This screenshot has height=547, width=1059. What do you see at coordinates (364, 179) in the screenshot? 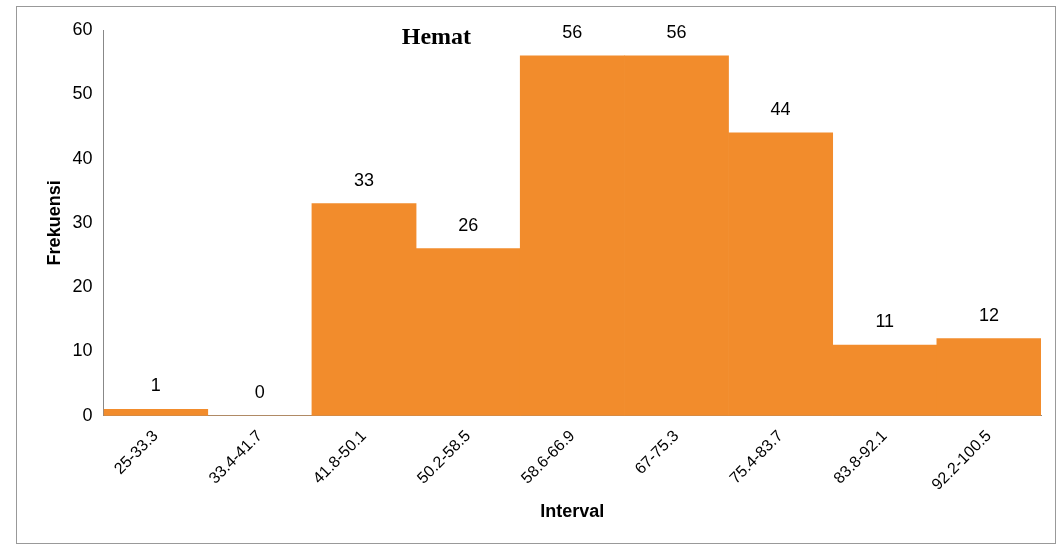
I see `data-label: 33` at bounding box center [364, 179].